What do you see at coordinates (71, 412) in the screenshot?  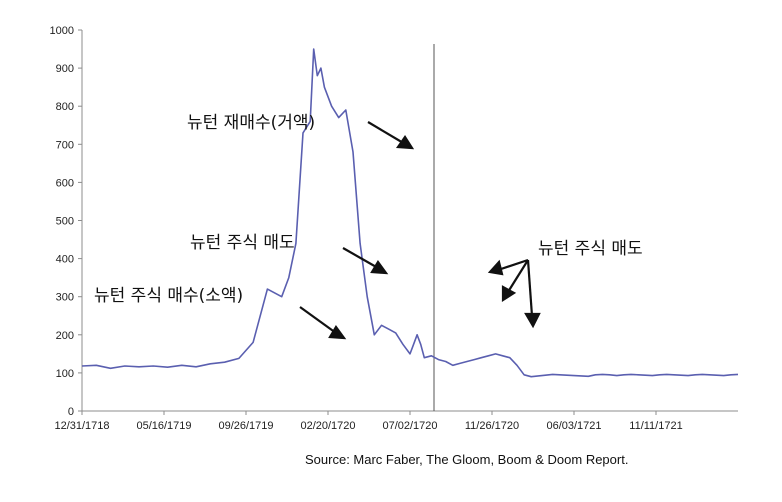 I see `y-tick-label: 0` at bounding box center [71, 412].